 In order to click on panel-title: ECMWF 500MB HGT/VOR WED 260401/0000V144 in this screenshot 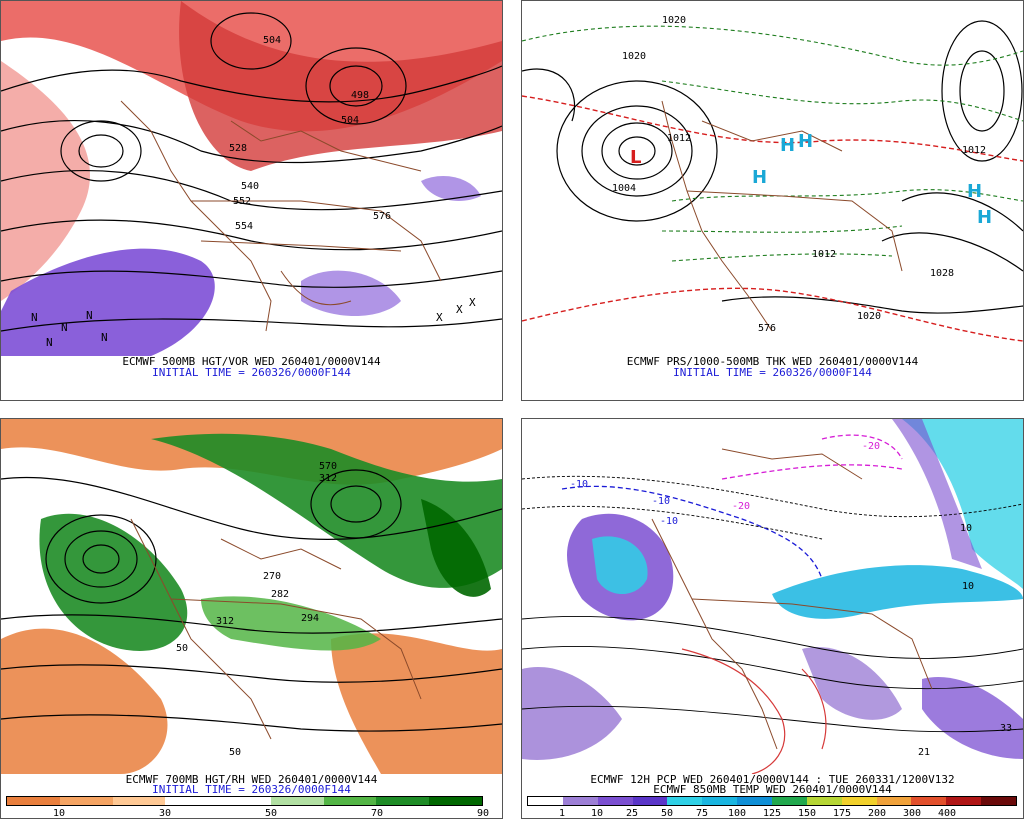, I will do `click(251, 361)`.